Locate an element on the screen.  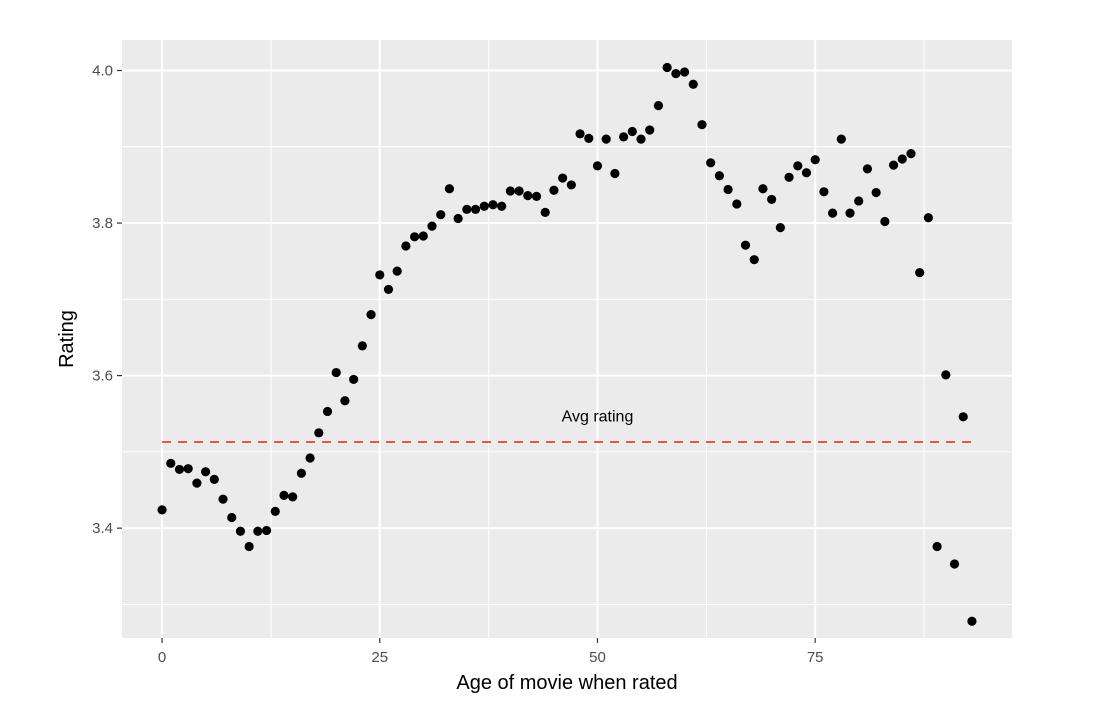
y-axis-ticks: 3.4 3.6 3.8 4.0 is located at coordinates (107, 300).